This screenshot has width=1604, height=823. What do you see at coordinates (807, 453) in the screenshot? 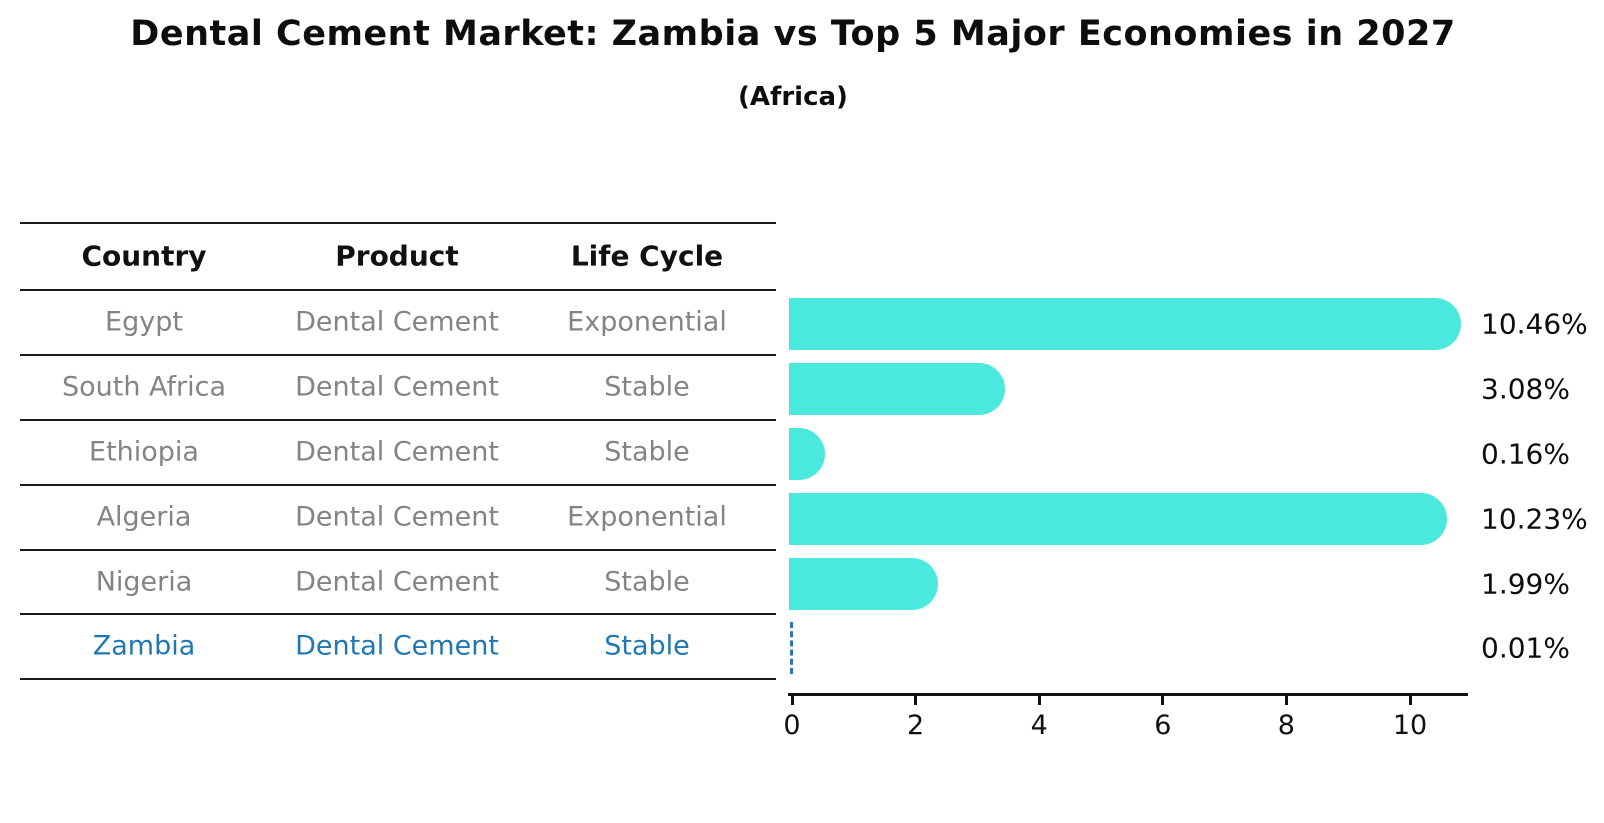
I see `bar-ethiopia` at bounding box center [807, 453].